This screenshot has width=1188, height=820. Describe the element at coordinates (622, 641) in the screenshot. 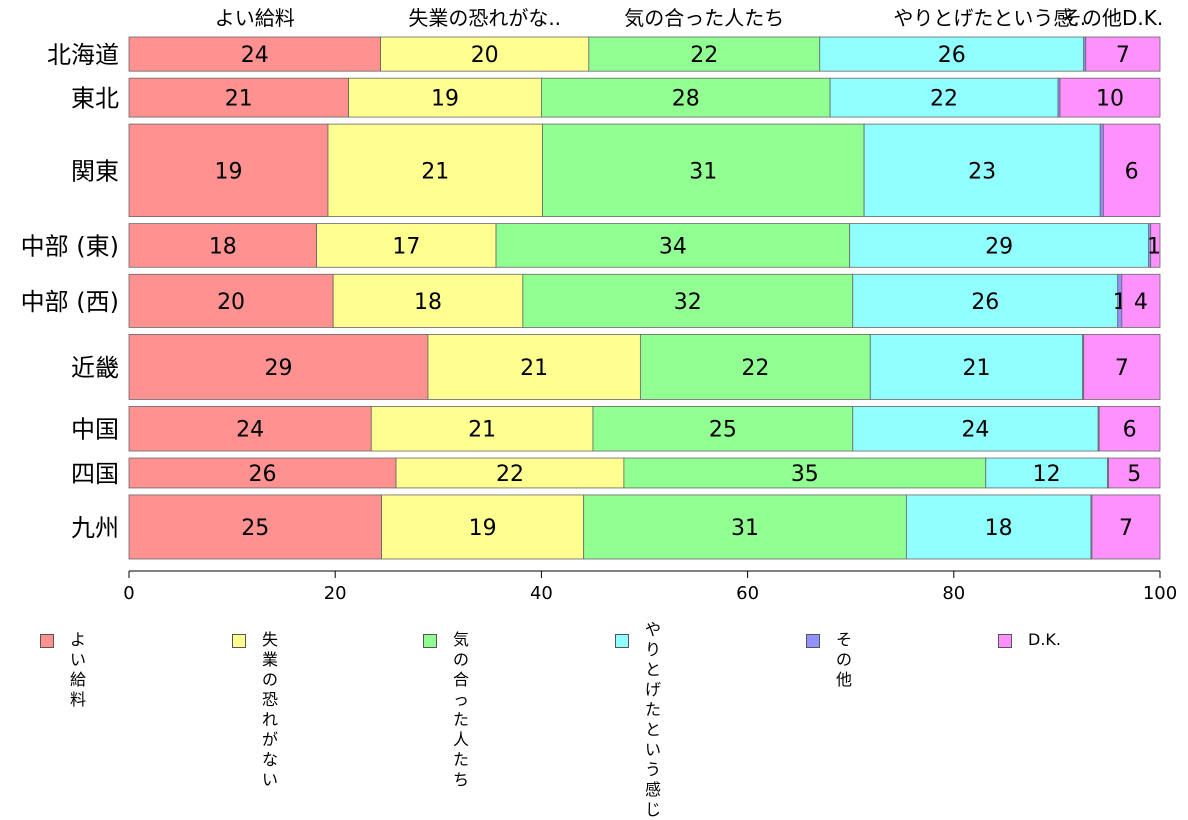

I see `legend-swatch-accomplishment` at that location.